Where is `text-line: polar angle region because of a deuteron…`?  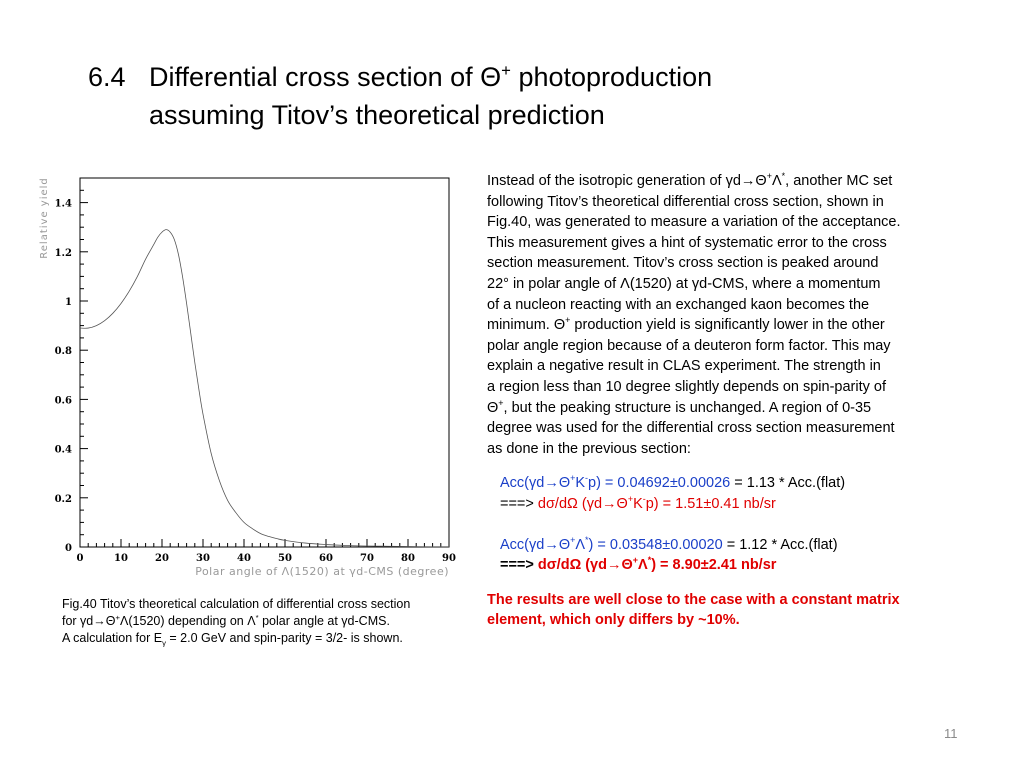 text-line: polar angle region because of a deuteron… is located at coordinates (689, 345).